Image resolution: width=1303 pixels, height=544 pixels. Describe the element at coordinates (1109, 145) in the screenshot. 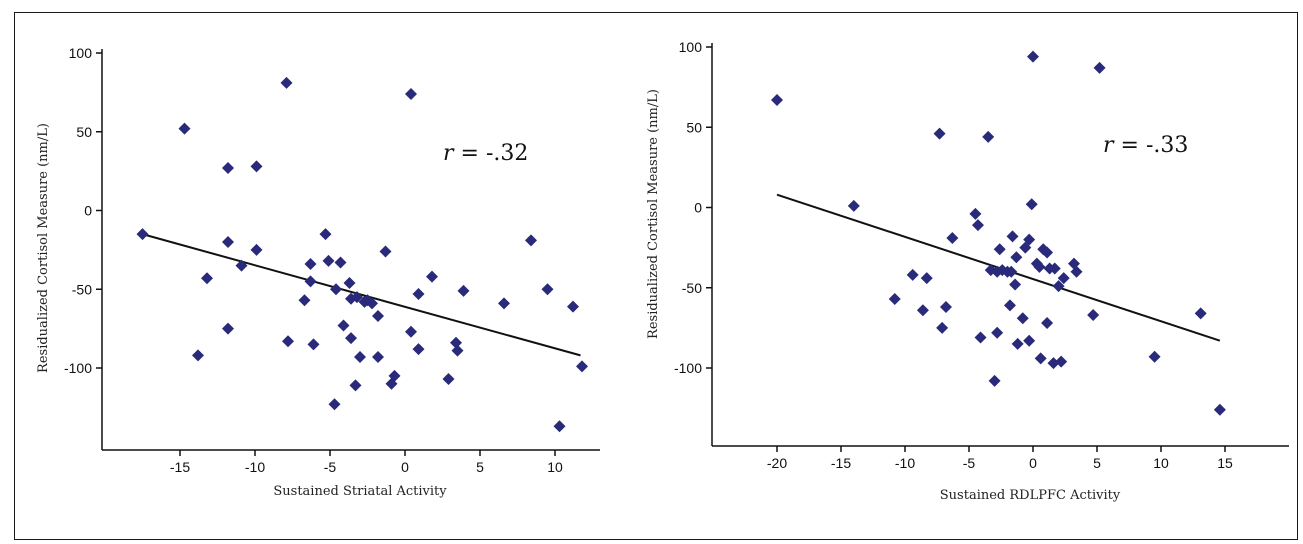

I see `right-correlation-variable: r` at that location.